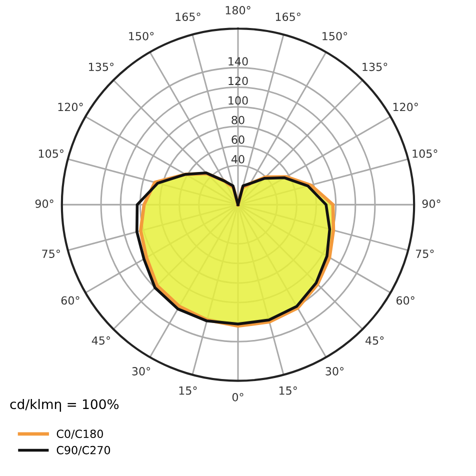  Describe the element at coordinates (238, 139) in the screenshot. I see `y-tick-label: 60` at that location.